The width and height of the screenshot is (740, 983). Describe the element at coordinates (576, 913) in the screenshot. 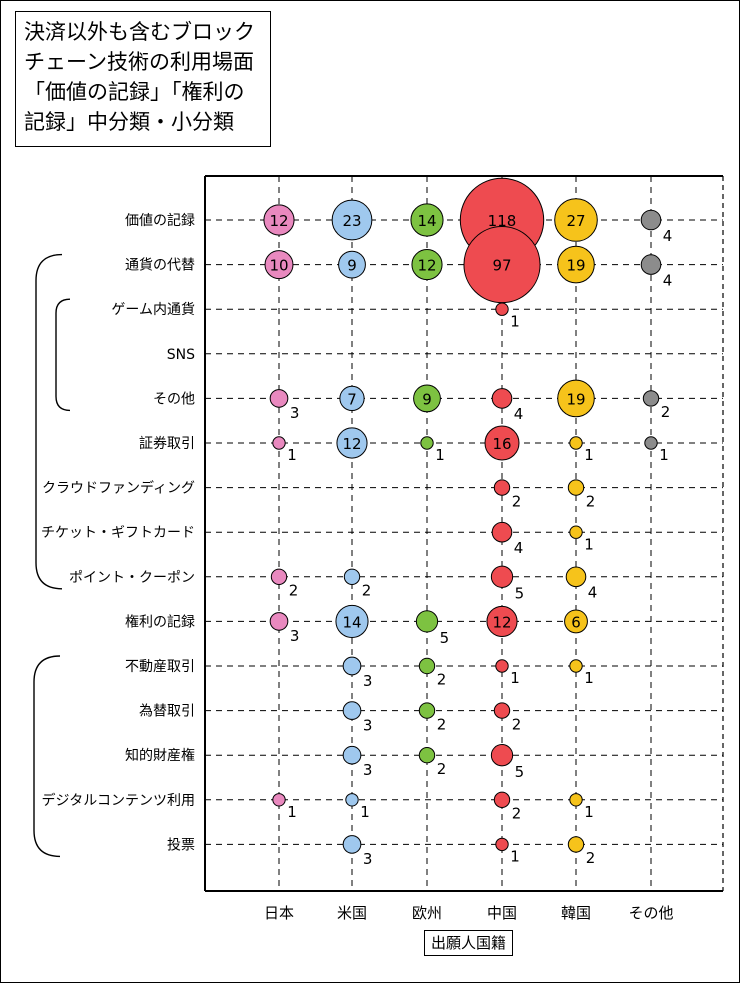

I see `x-tick-label: 韓国` at that location.